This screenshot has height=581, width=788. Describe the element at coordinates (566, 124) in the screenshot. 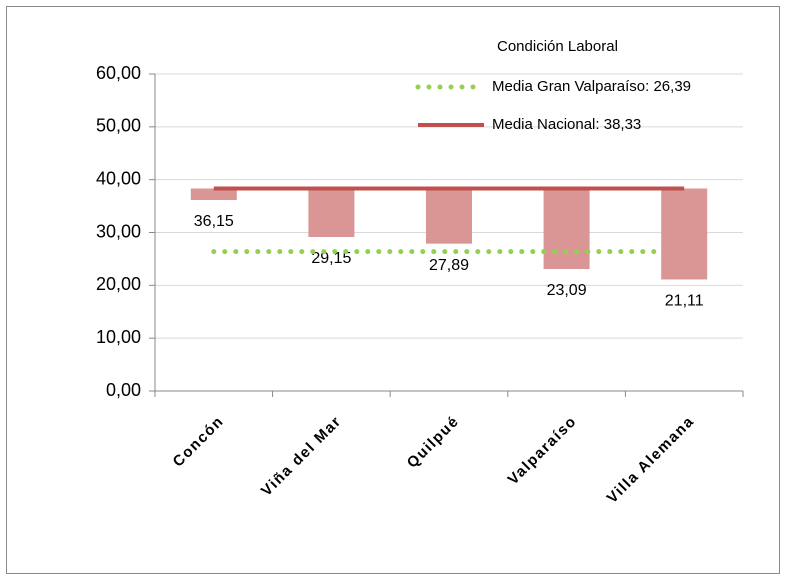

I see `legend-label: Media Nacional: 38,33` at that location.